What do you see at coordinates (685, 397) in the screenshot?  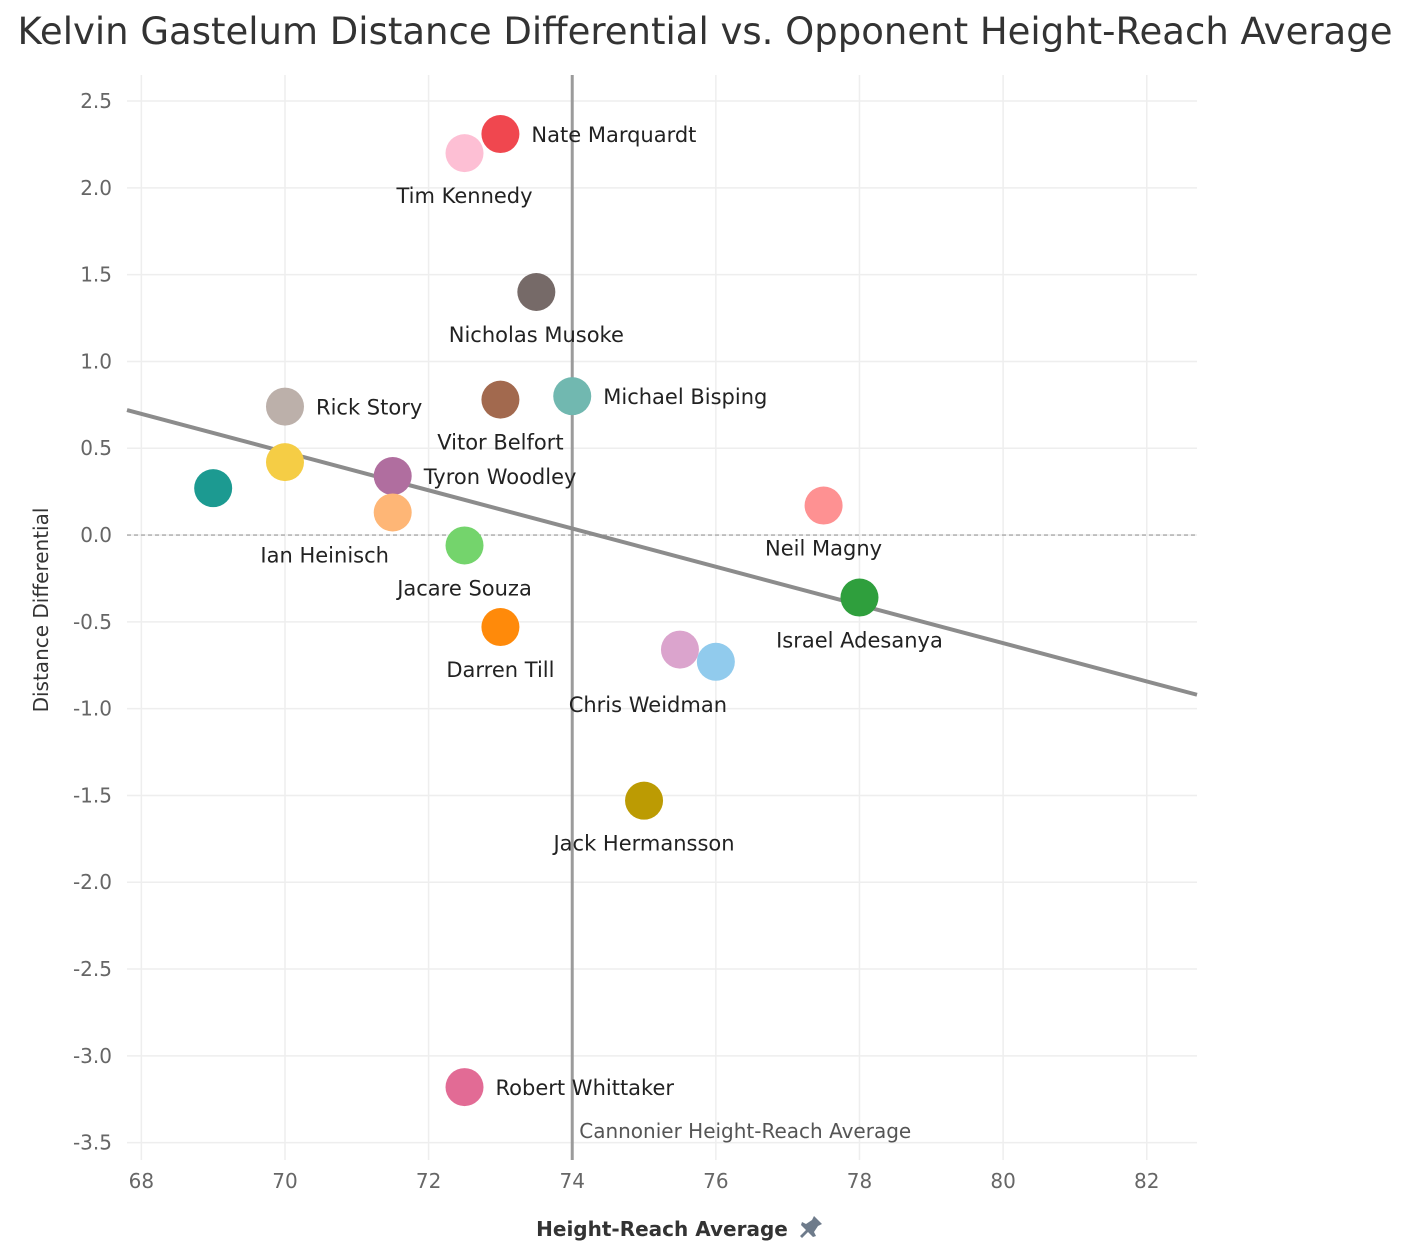 I see `point-label: Michael Bisping` at bounding box center [685, 397].